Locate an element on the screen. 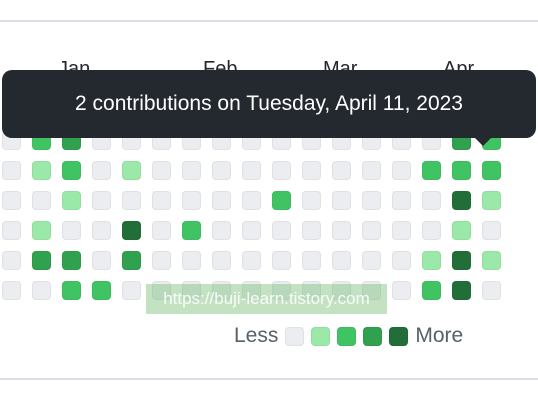 The image size is (538, 404). contribution-legend: Less More is located at coordinates (348, 336).